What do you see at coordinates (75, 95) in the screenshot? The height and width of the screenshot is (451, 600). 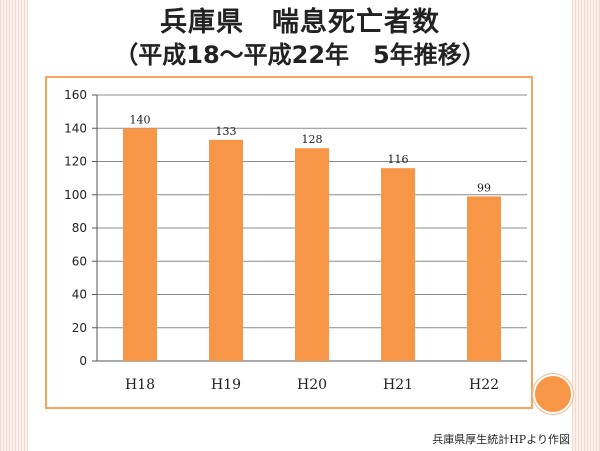 I see `y-tick-label: 160` at bounding box center [75, 95].